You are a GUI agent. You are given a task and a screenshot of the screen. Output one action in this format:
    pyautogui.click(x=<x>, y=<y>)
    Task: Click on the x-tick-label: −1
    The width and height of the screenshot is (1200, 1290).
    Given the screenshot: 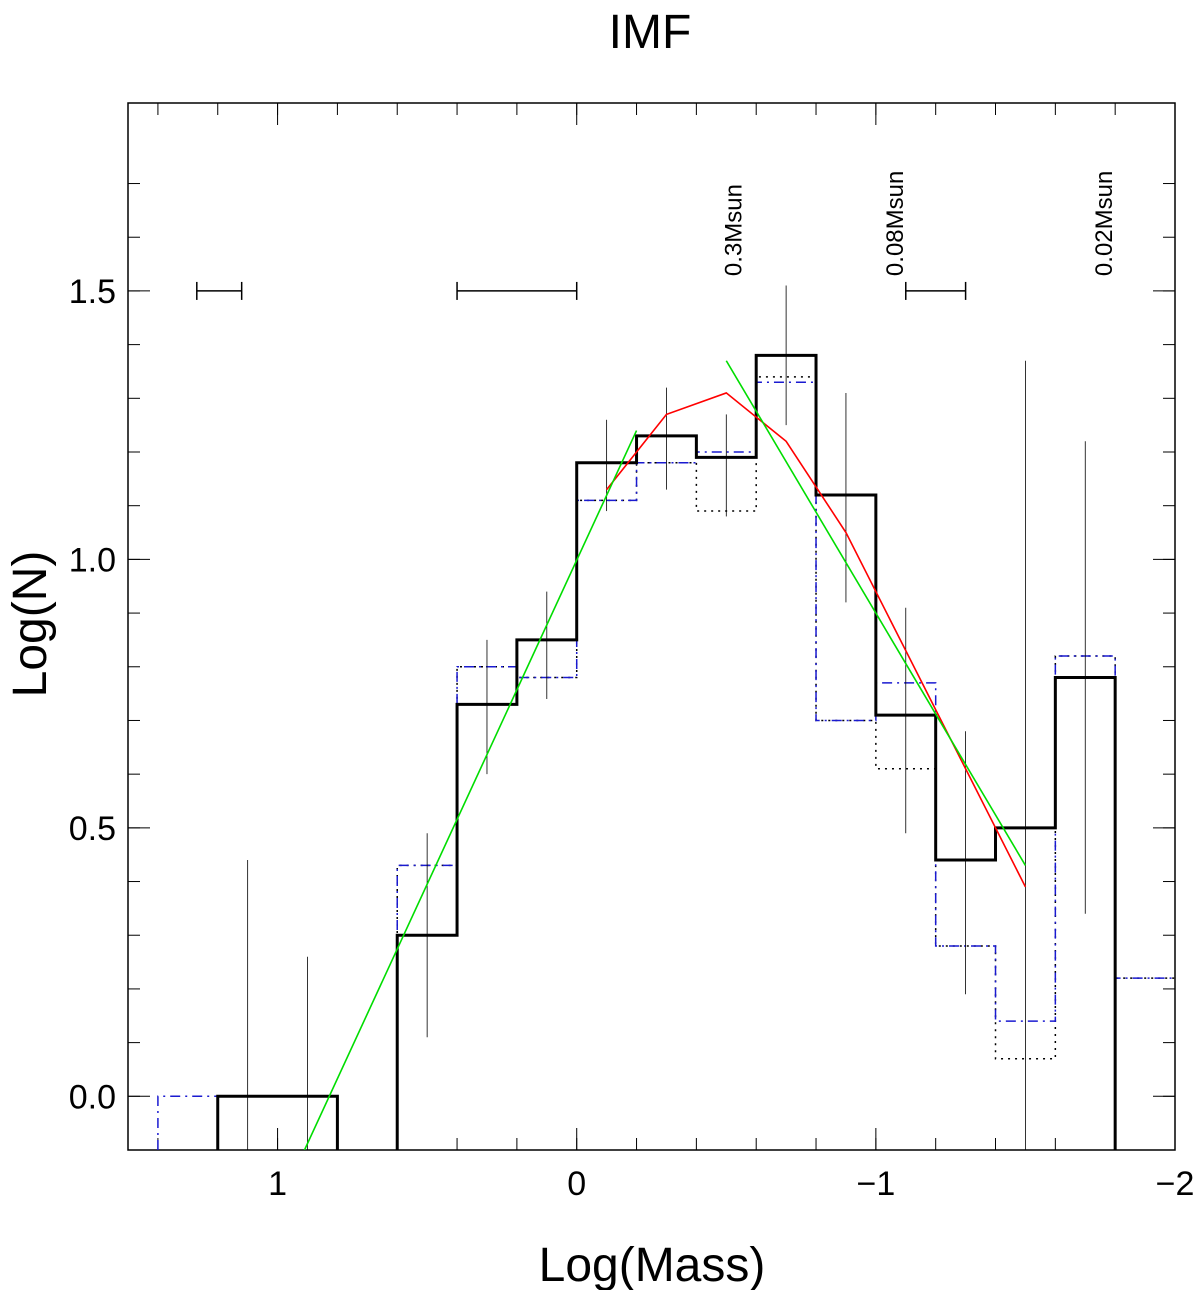 What is the action you would take?
    pyautogui.click(x=875, y=1184)
    